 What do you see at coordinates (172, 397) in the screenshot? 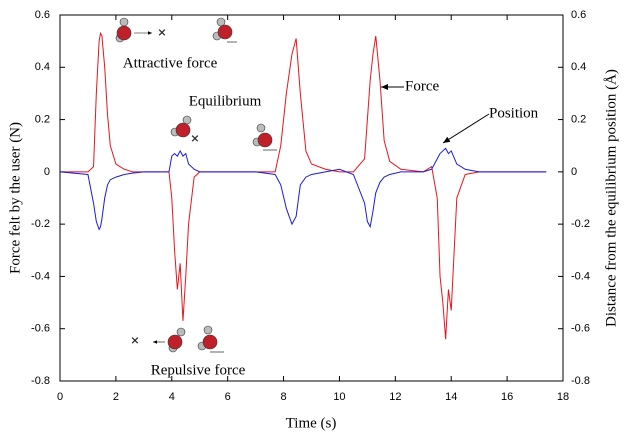
I see `x-tick-label: 4` at bounding box center [172, 397].